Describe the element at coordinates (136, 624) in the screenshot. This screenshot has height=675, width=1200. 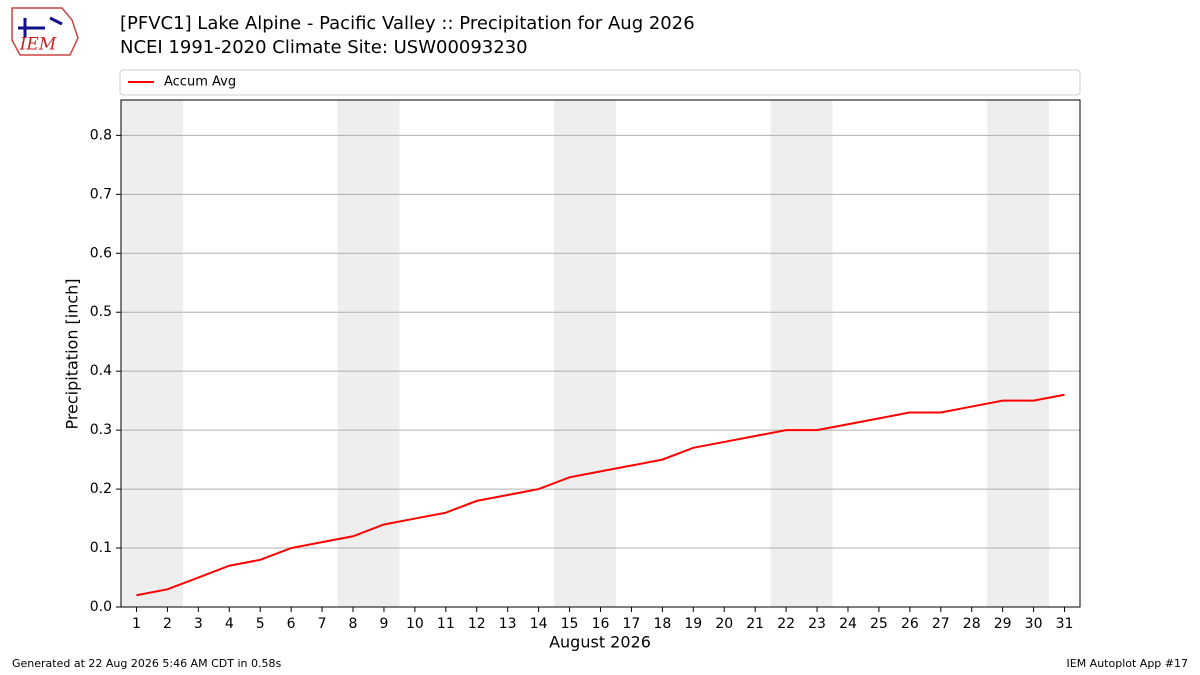
I see `x-tick-label: 1` at that location.